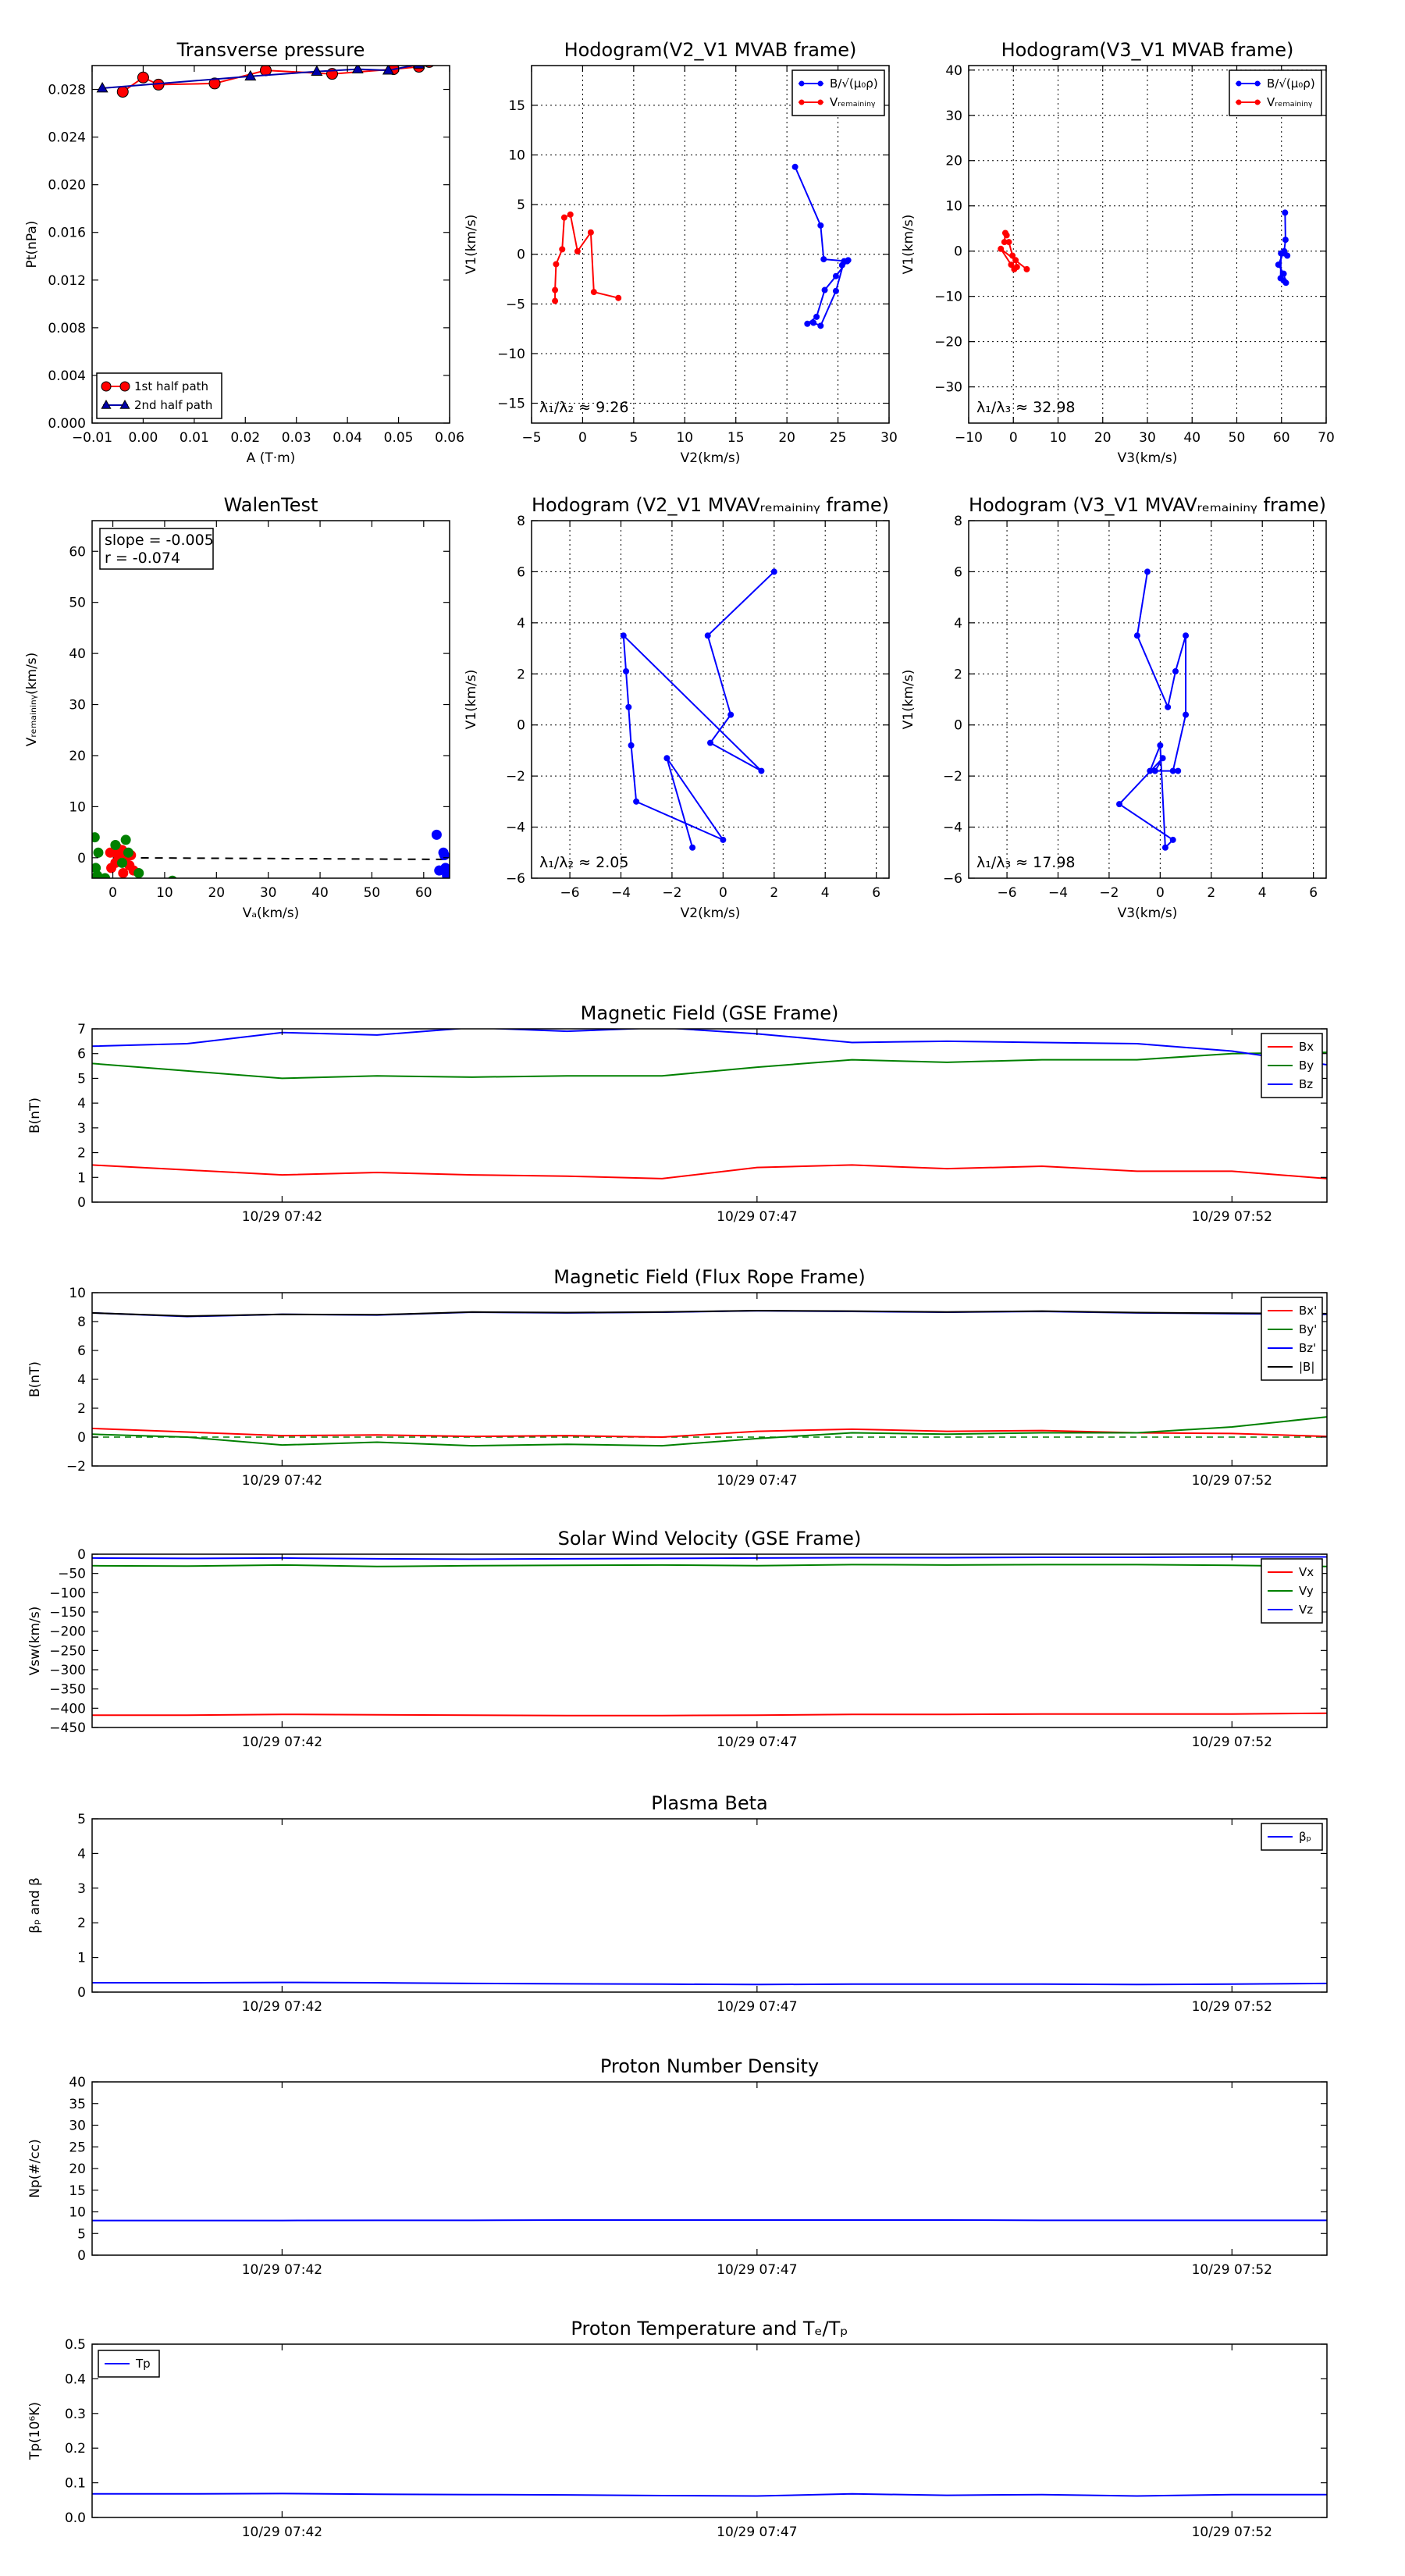 This screenshot has width=1405, height=2576. What do you see at coordinates (143, 77) in the screenshot?
I see `transverse-pressure-1st-half-path-point` at bounding box center [143, 77].